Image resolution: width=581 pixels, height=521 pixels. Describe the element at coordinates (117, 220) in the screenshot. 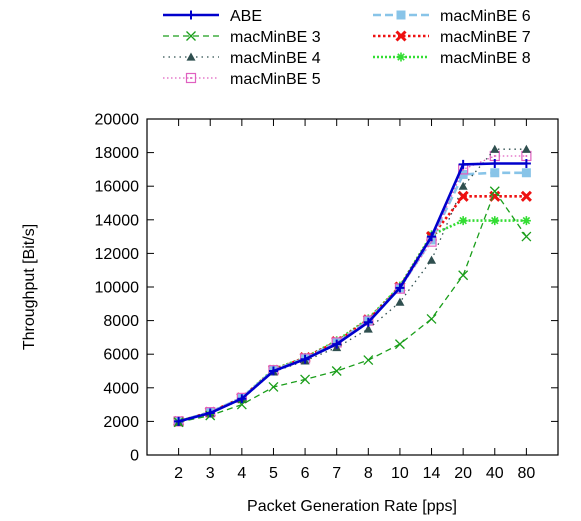

I see `y-tick-label: 14000` at that location.